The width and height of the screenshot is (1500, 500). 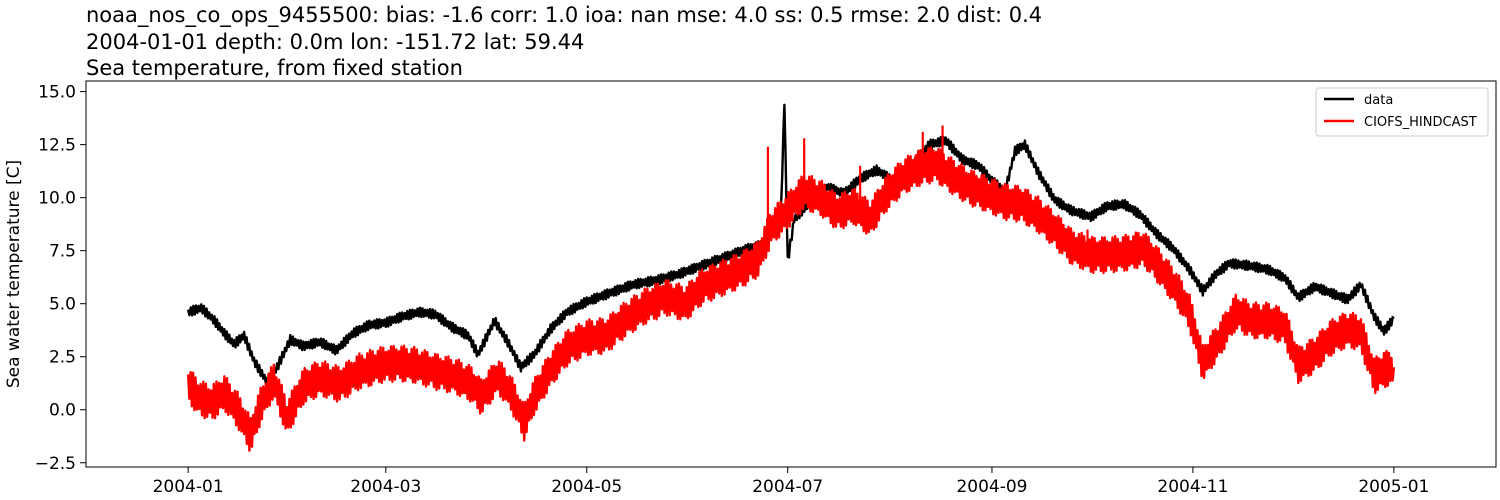 What do you see at coordinates (1378, 100) in the screenshot?
I see `legend-label-data: data` at bounding box center [1378, 100].